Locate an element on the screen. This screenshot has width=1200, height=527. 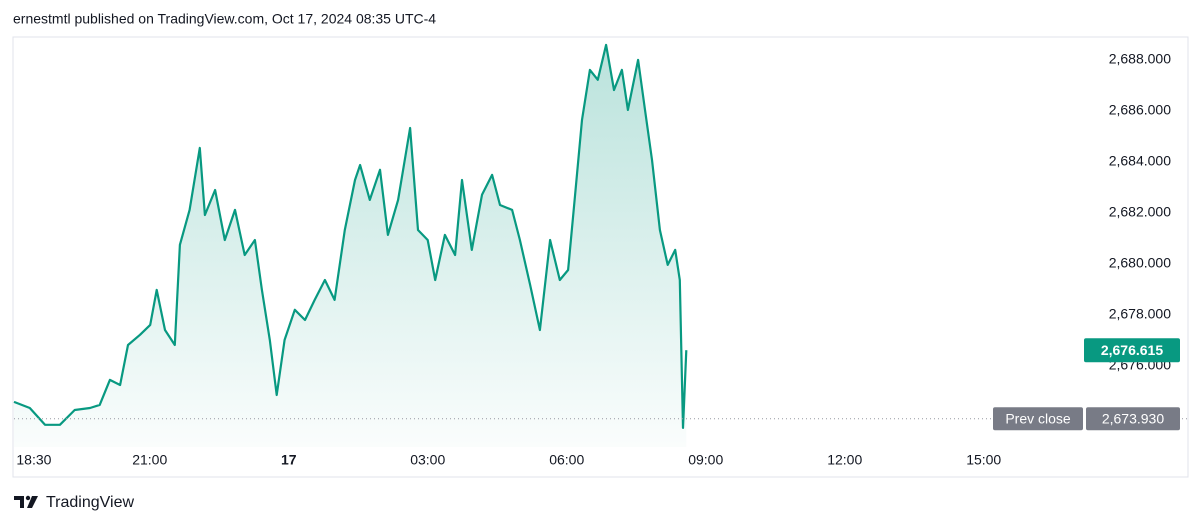
brand: TradingView is located at coordinates (90, 502).